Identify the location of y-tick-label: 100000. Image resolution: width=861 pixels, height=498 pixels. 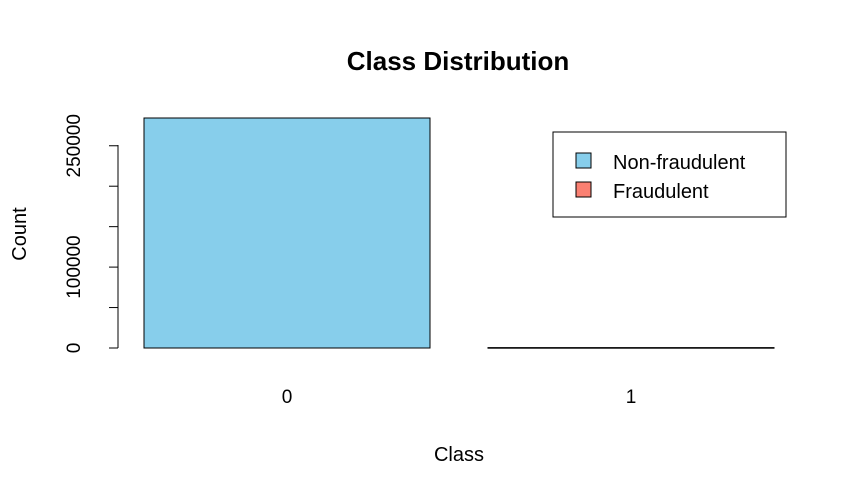
(74, 266).